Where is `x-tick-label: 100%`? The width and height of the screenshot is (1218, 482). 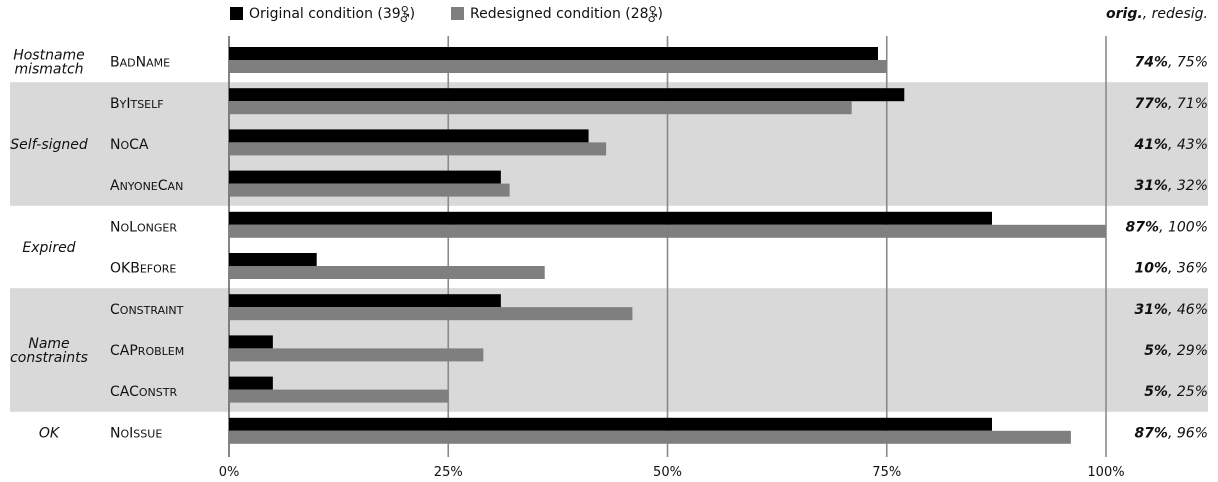
x-tick-label: 100% is located at coordinates (1105, 472).